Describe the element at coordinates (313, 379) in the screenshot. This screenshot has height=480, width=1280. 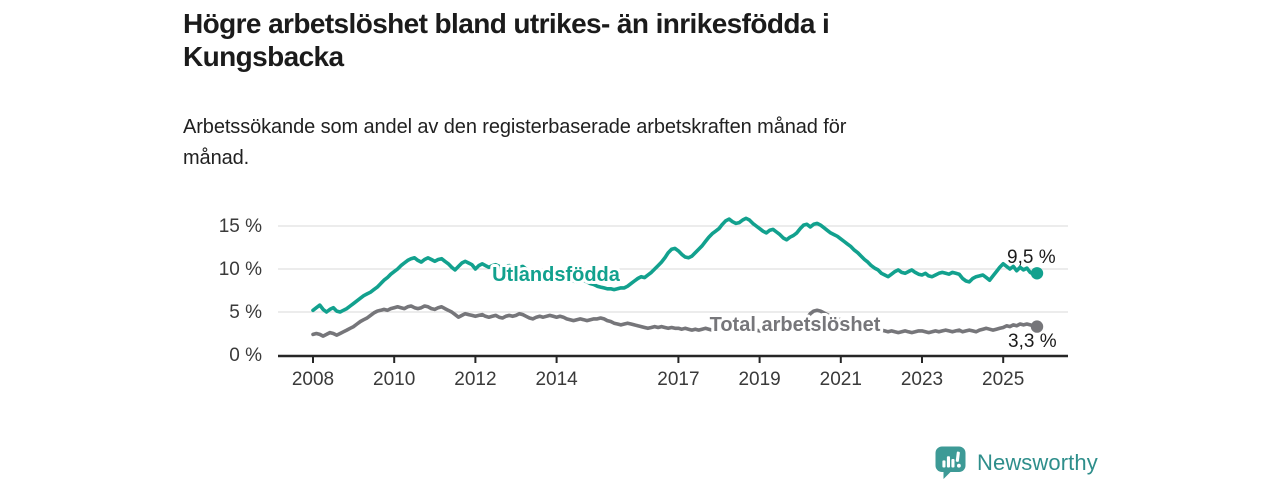
I see `x-axis-label: 2008` at that location.